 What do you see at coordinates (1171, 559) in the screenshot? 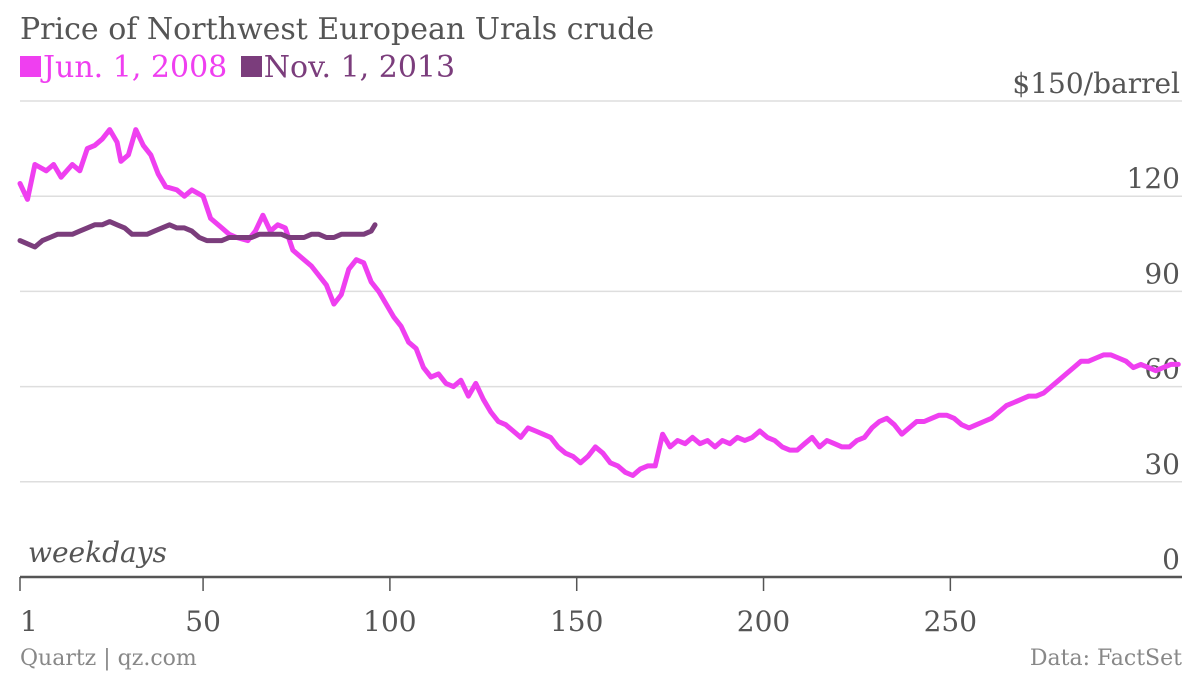
I see `y-tick-label-0: 0` at bounding box center [1171, 559].